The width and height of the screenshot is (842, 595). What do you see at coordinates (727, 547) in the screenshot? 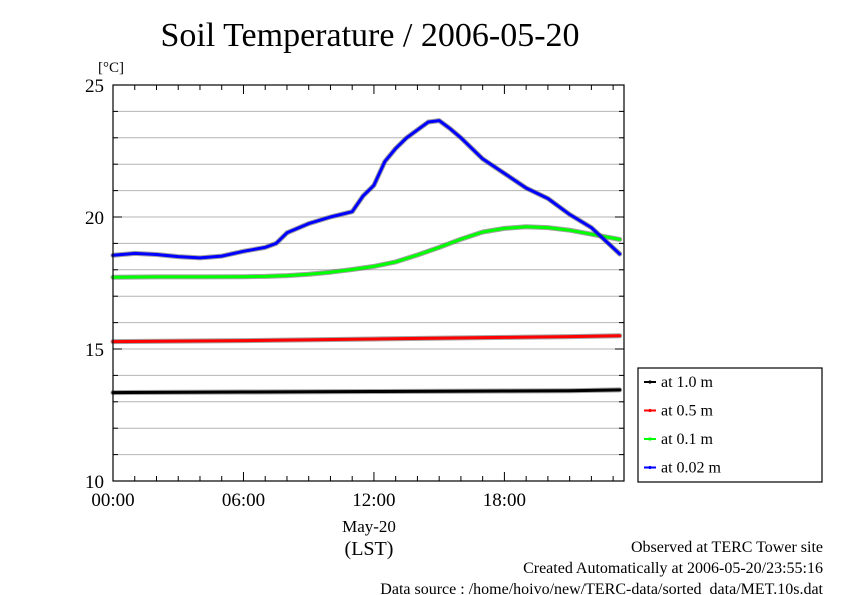
I see `footer-observed: Observed at TERC Tower site` at bounding box center [727, 547].